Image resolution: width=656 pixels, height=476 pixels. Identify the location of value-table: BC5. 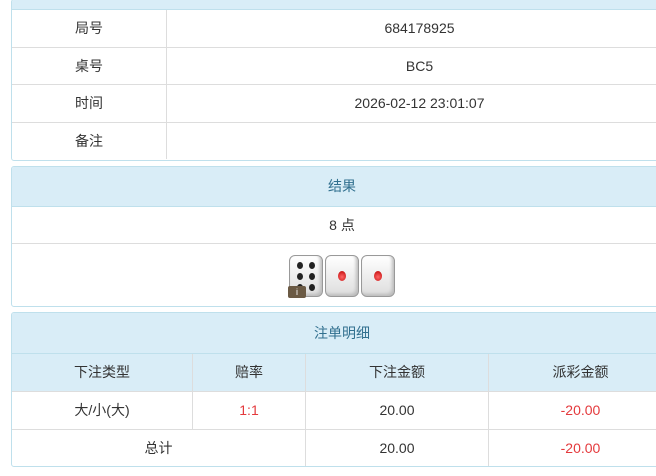
(411, 65).